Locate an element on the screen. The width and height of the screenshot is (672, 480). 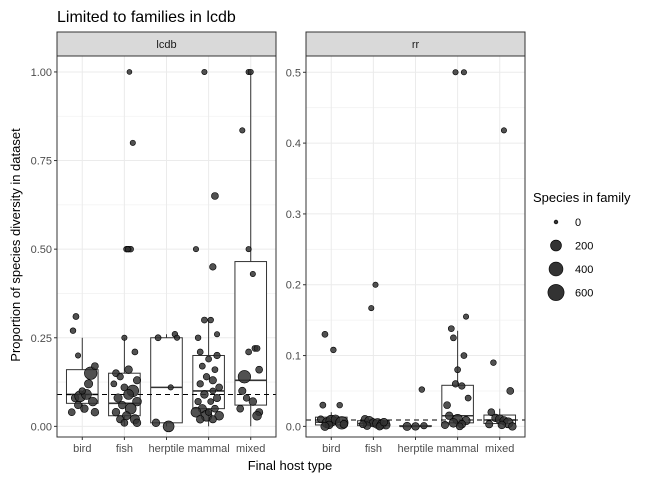
box-body is located at coordinates (251, 333).